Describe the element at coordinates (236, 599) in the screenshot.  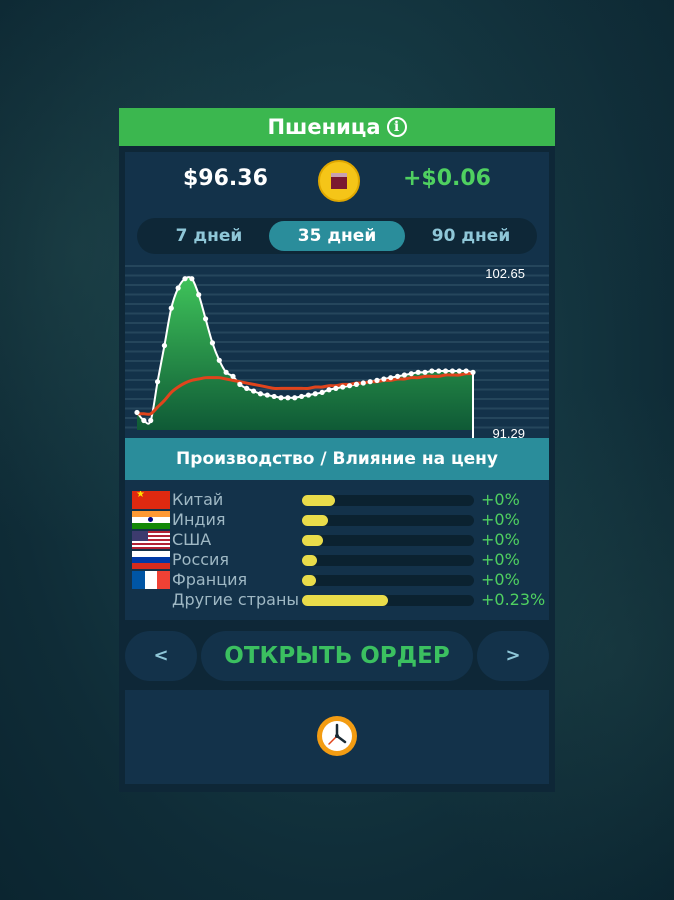
I see `country-name: Другие страны` at that location.